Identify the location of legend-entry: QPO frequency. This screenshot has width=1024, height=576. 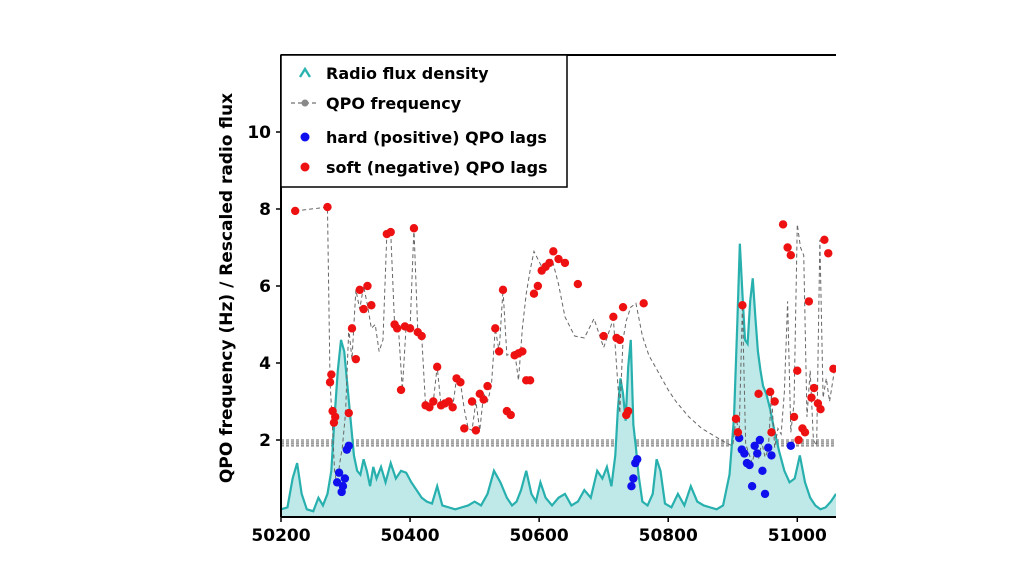
(376, 103).